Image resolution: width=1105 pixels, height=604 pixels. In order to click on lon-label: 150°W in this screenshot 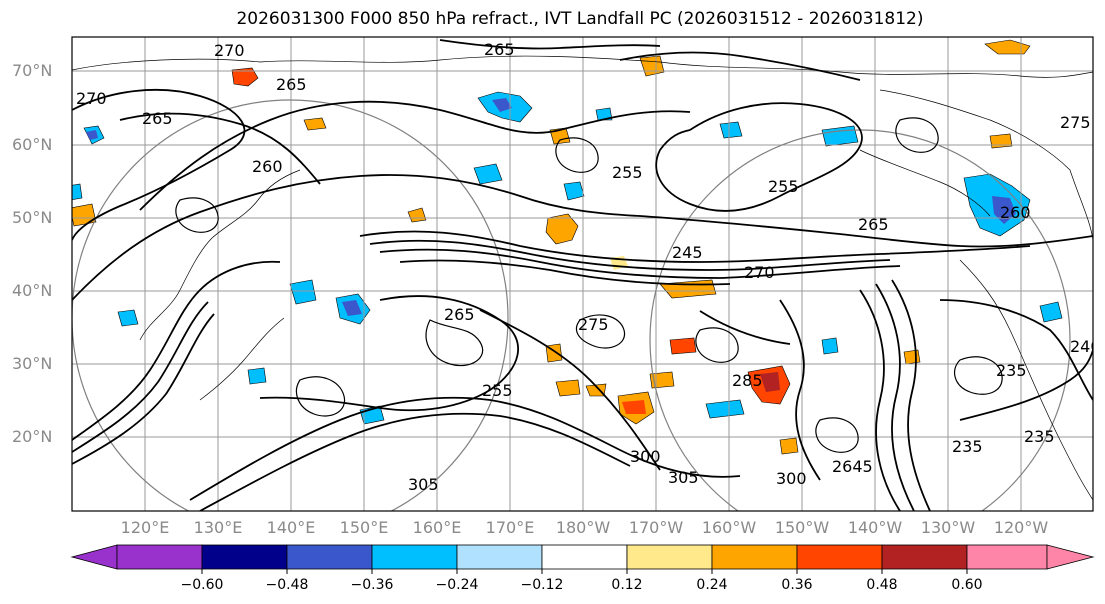, I will do `click(802, 527)`.